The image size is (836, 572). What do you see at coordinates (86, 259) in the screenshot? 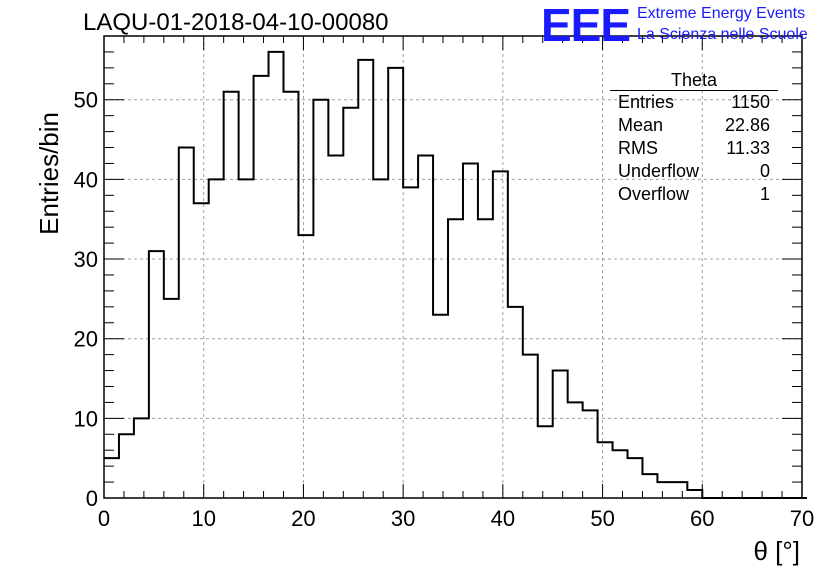
I see `y-tick-label: 30` at bounding box center [86, 259].